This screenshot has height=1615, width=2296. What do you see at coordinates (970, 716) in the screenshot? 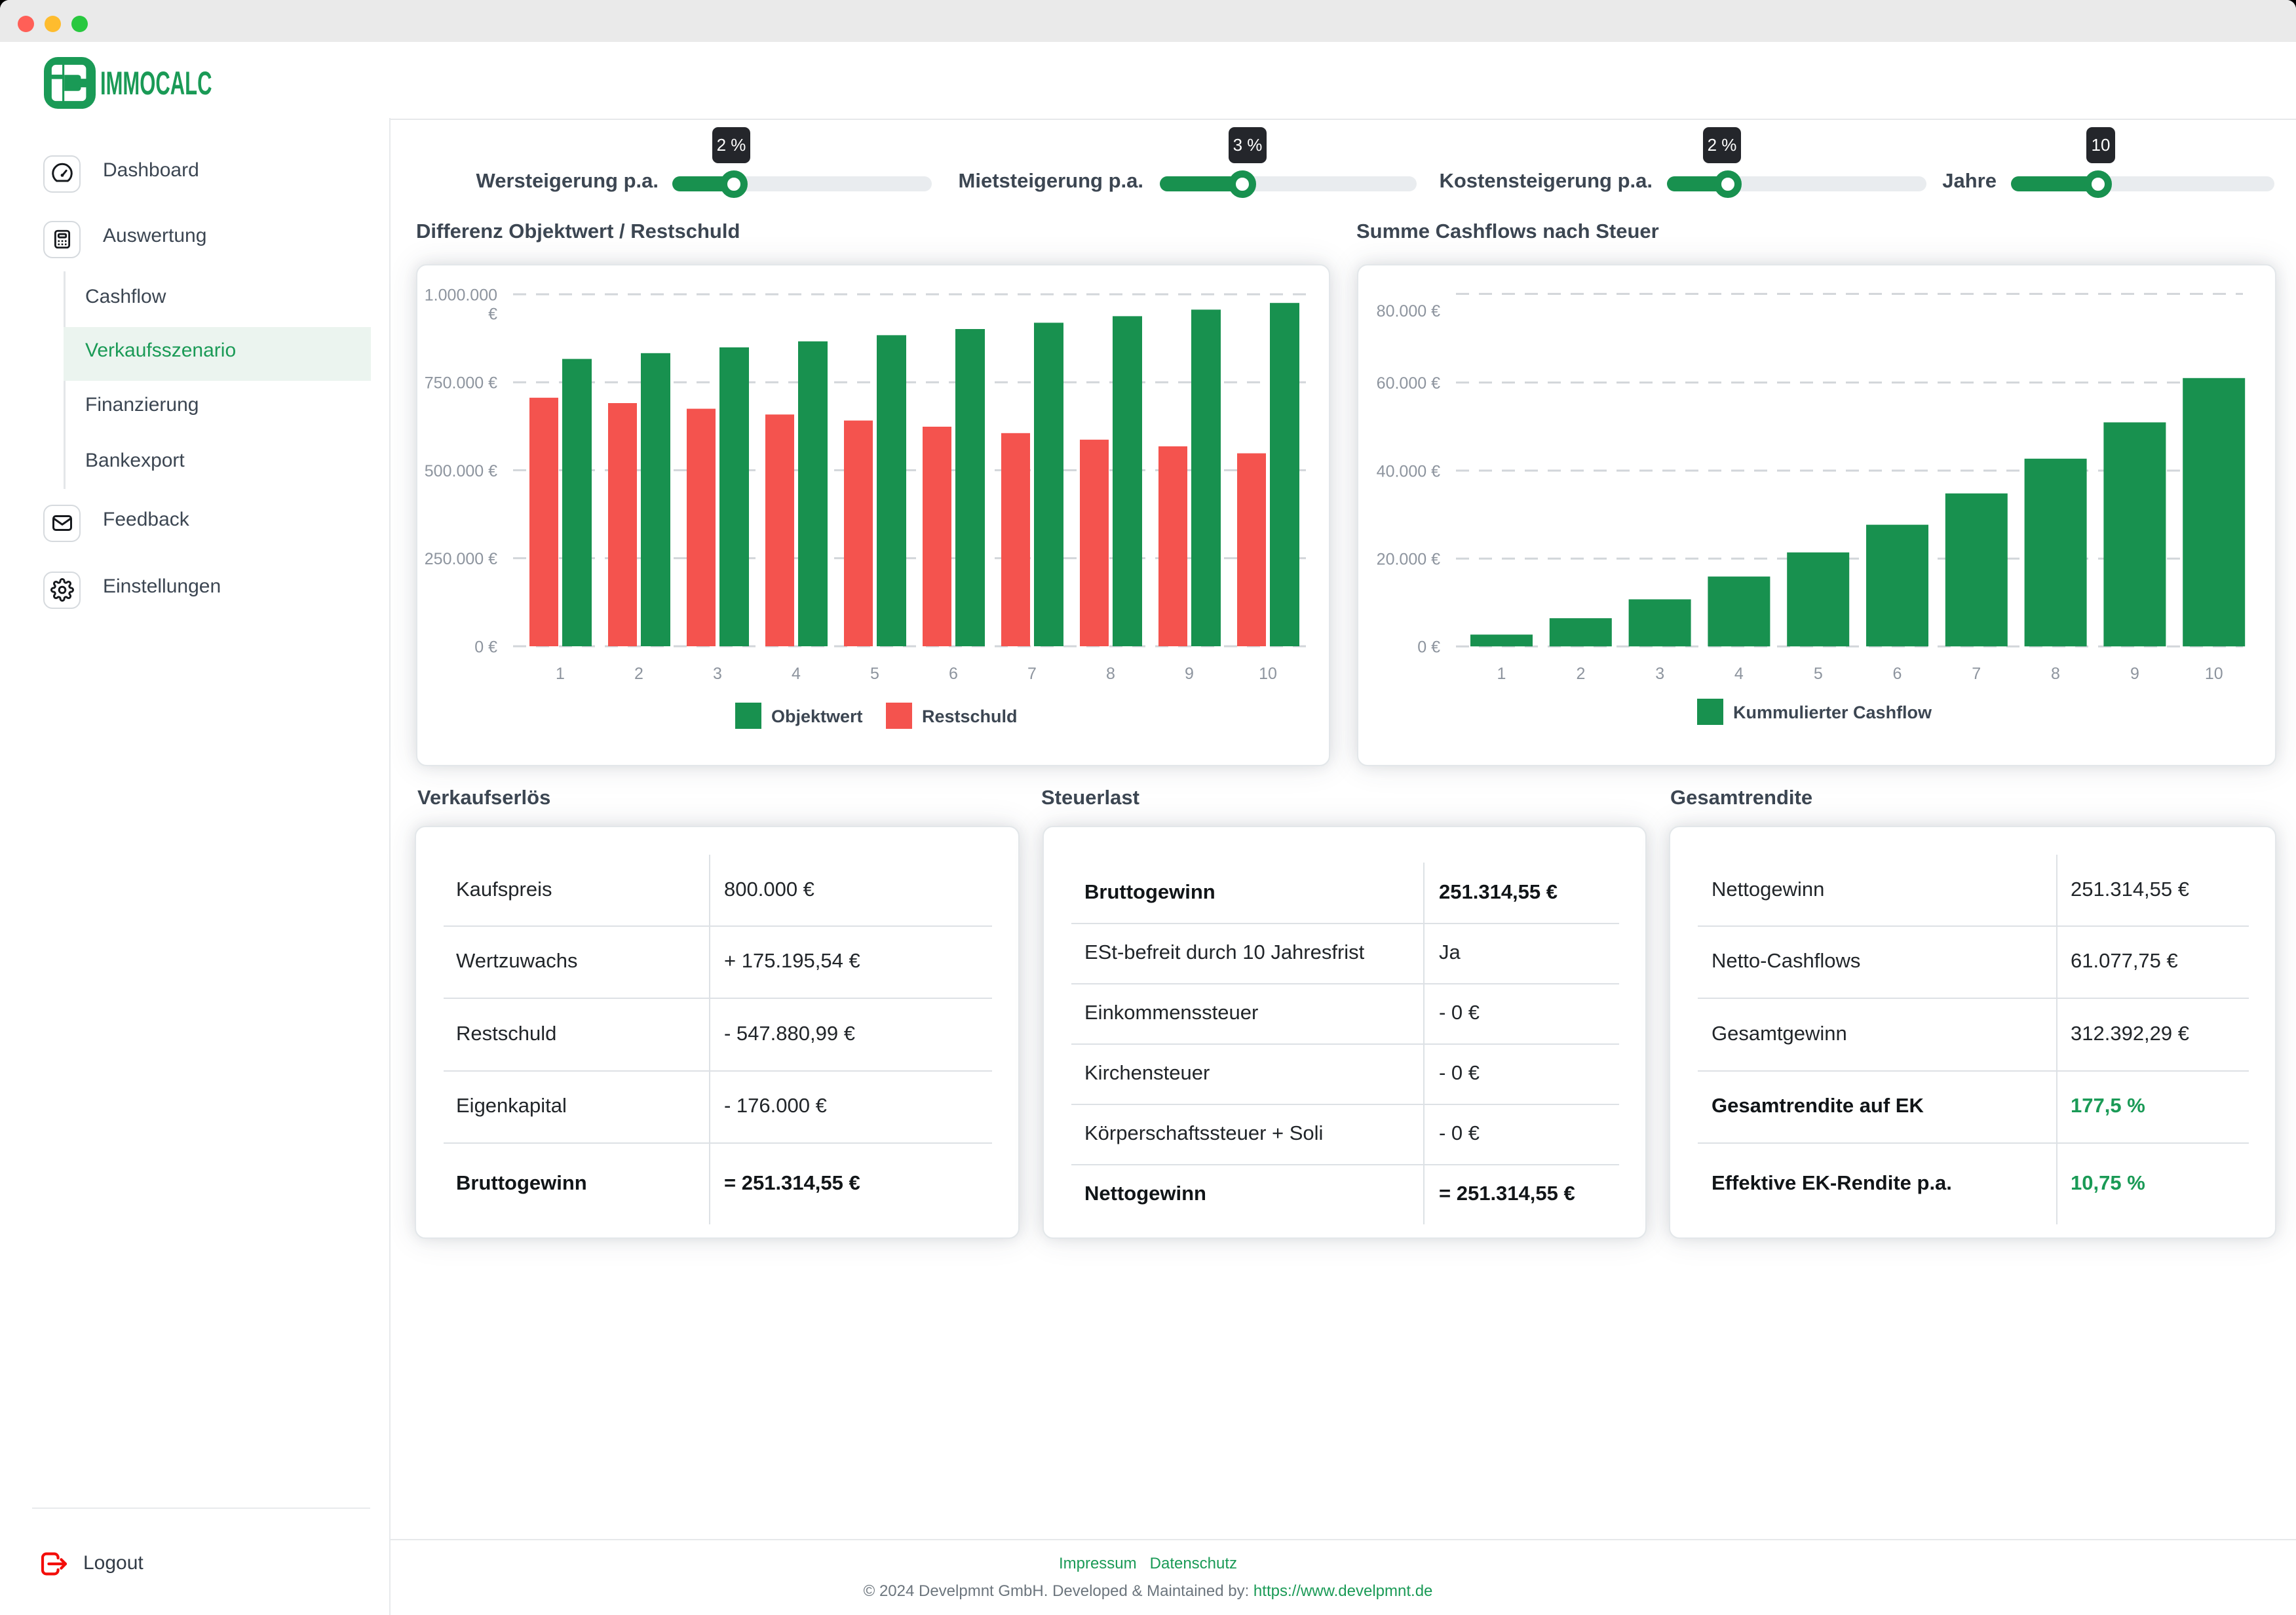
I see `svg-text: Restschuld` at bounding box center [970, 716].